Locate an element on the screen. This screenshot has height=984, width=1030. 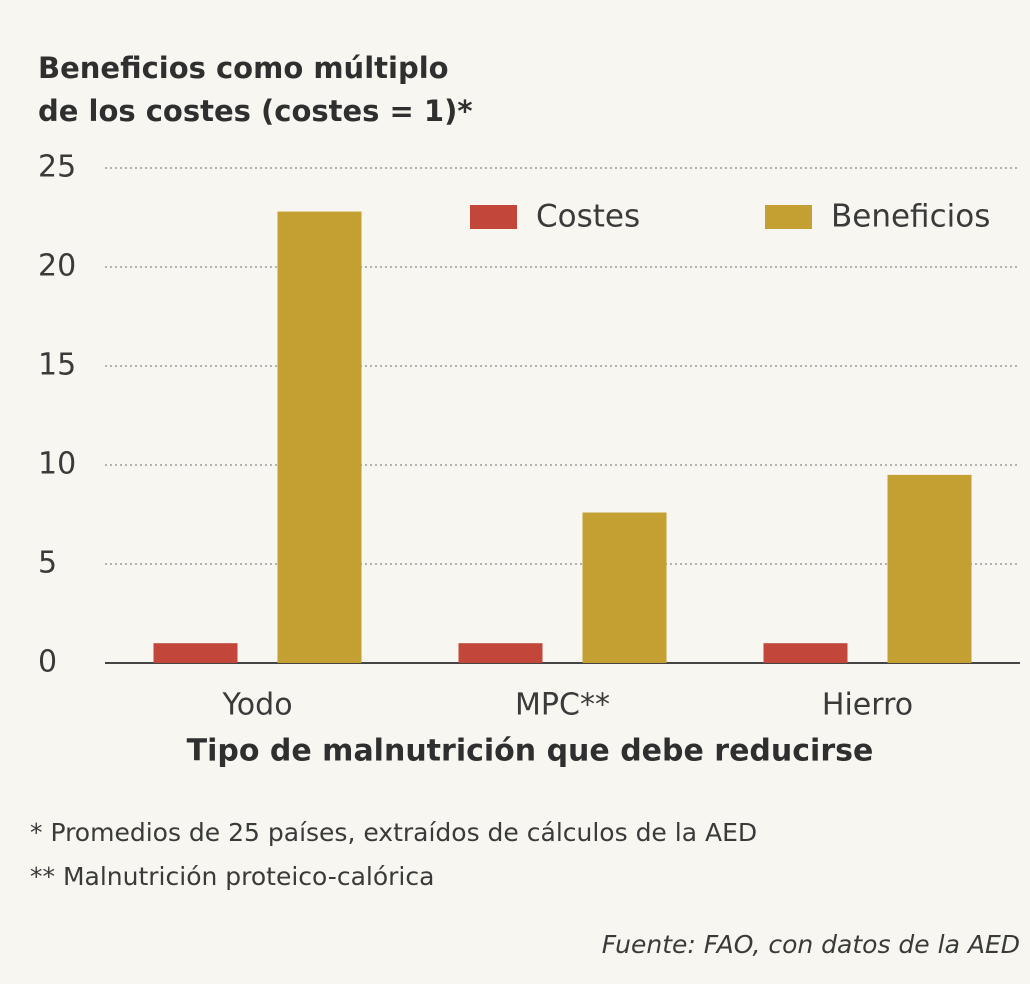
x-tick-label: Yodo is located at coordinates (256, 705).